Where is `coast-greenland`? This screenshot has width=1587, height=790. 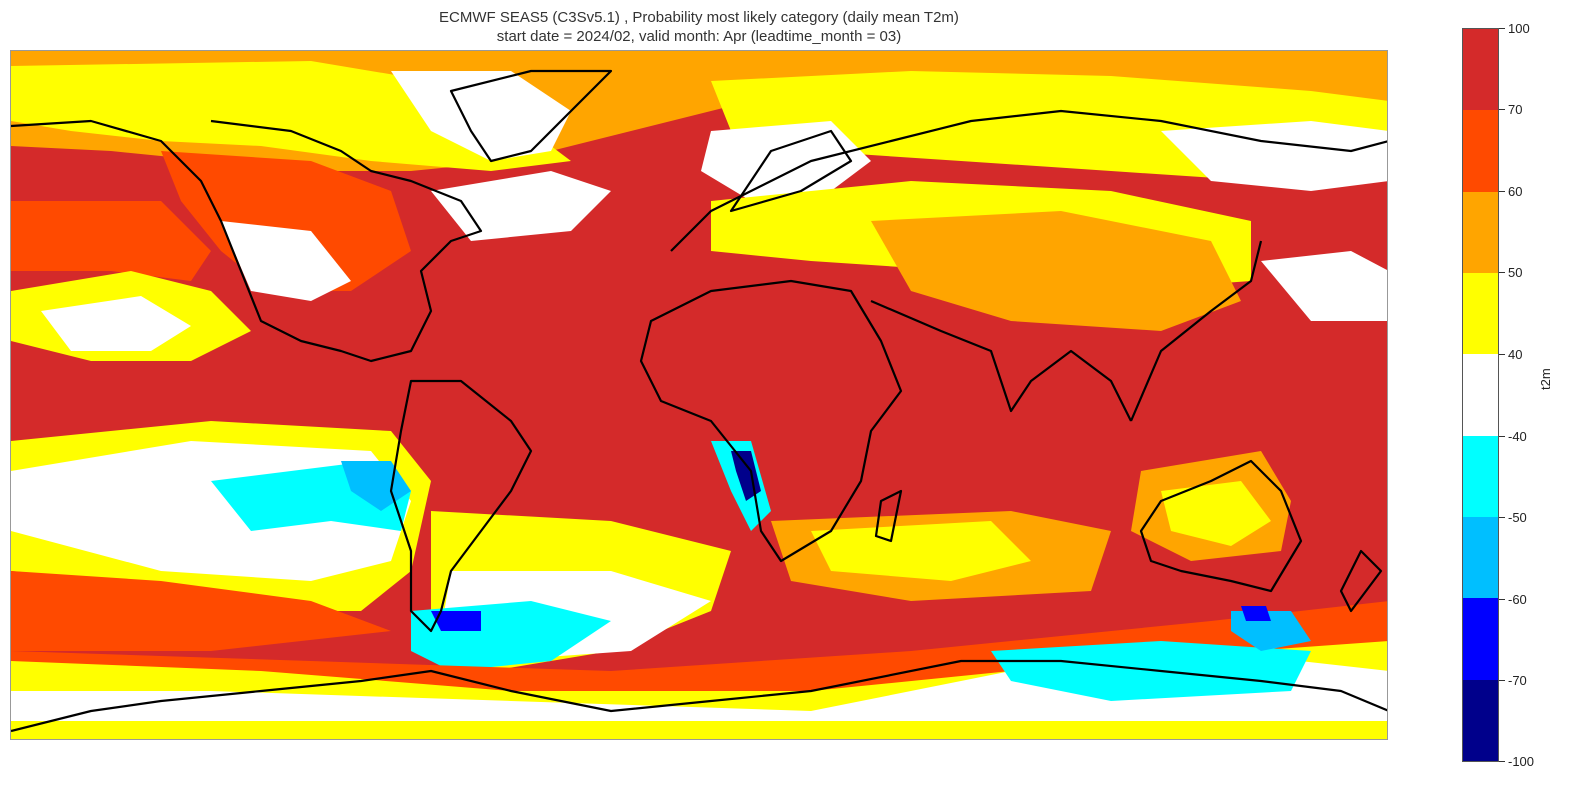
coast-greenland is located at coordinates (531, 116).